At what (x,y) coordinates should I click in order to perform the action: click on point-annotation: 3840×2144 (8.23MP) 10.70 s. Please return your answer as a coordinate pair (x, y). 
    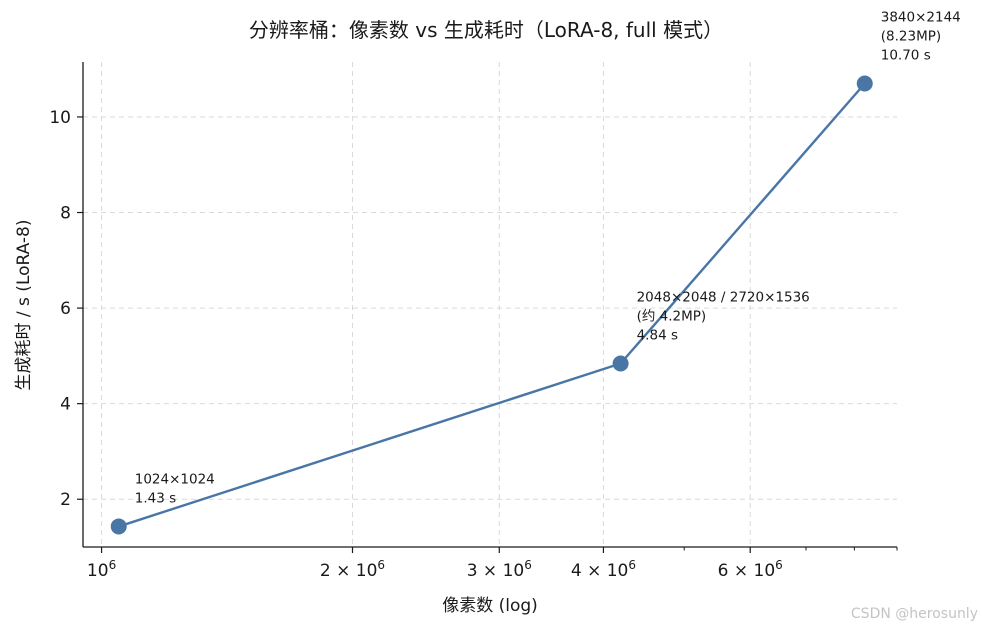
    Looking at the image, I should click on (921, 37).